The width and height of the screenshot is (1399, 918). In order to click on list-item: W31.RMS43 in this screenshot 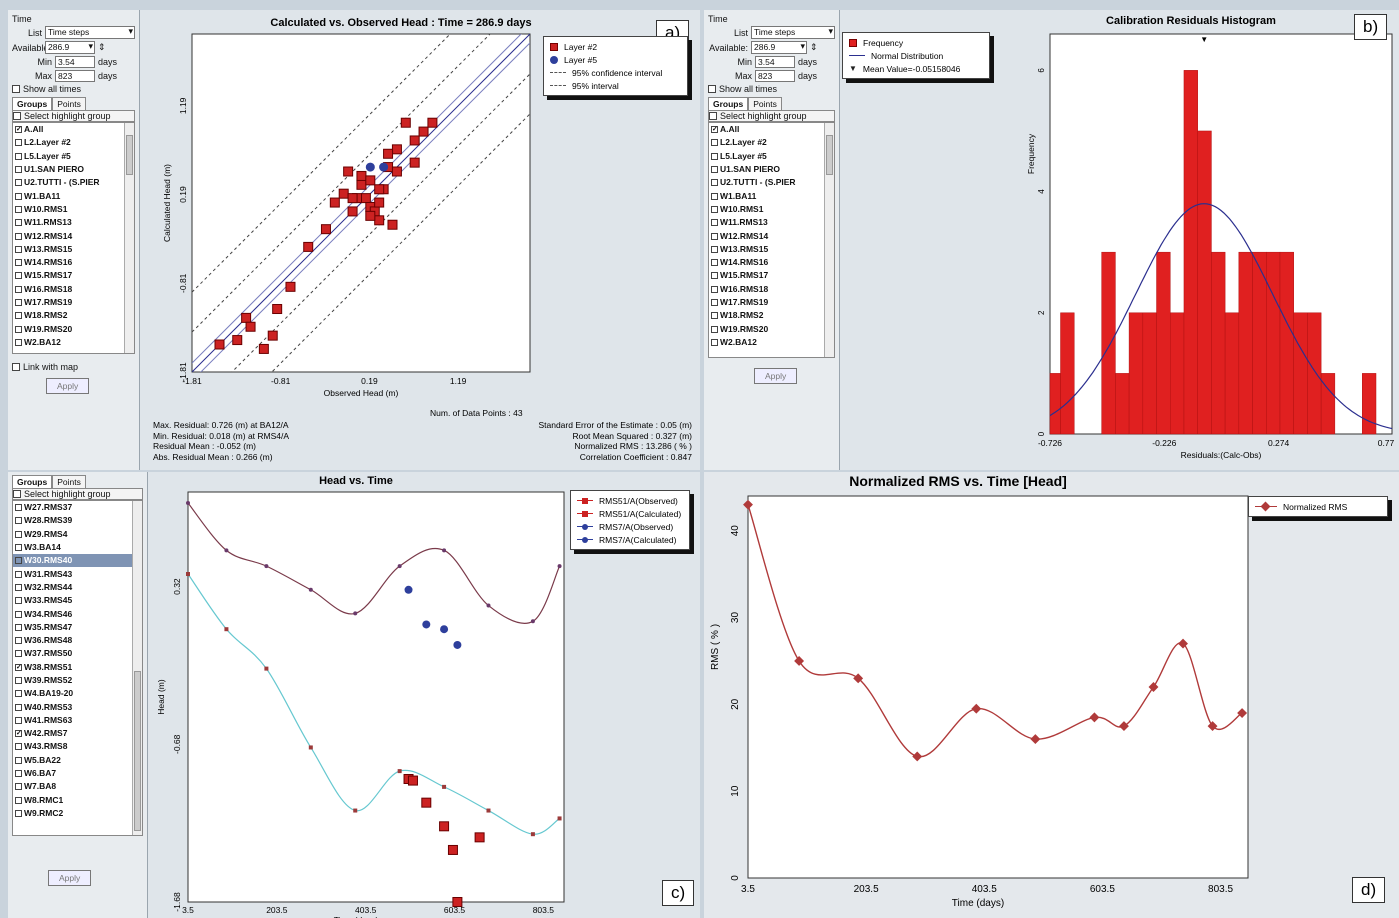, I will do `click(77, 573)`.